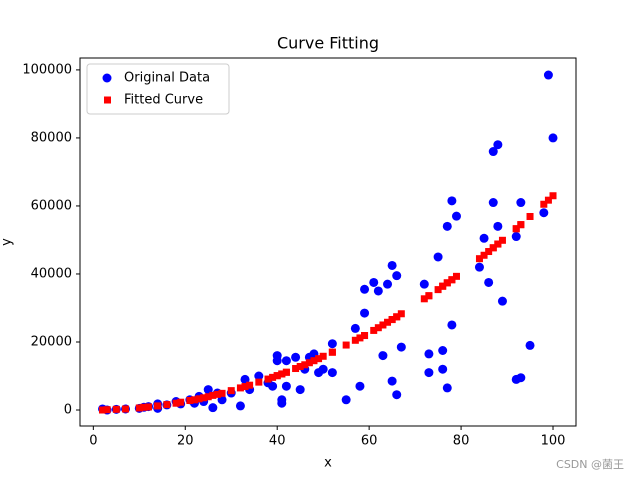 The image size is (640, 480). Describe the element at coordinates (107, 100) in the screenshot. I see `legend-marker` at that location.